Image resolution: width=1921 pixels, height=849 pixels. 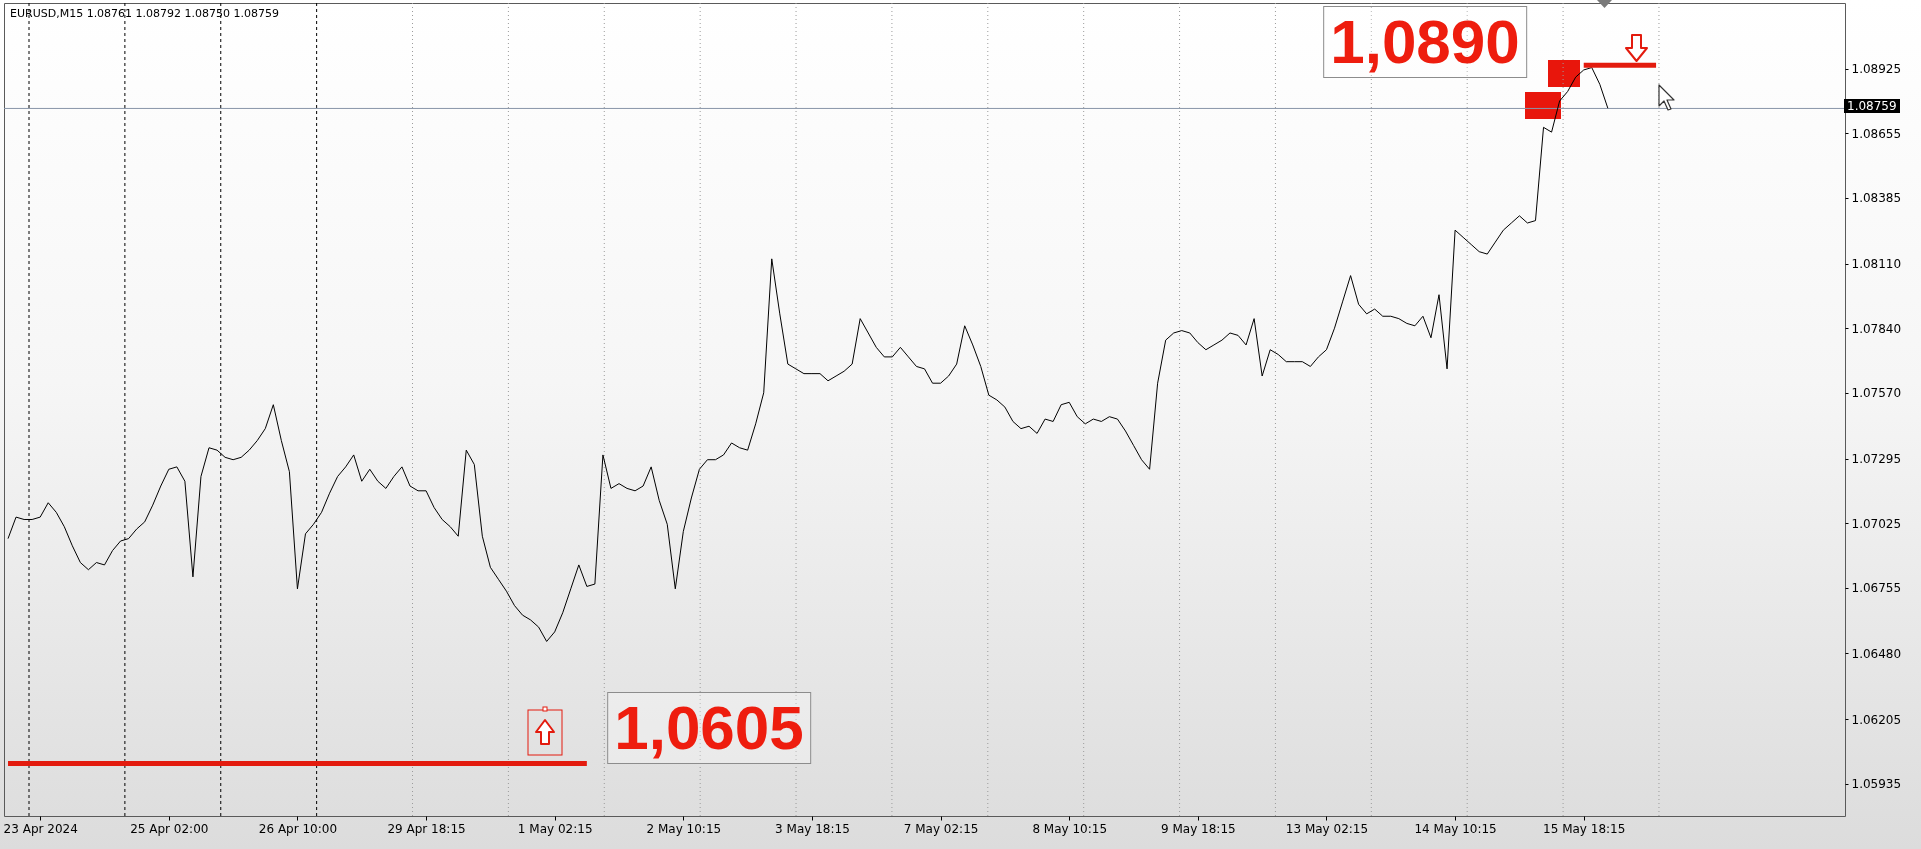 What do you see at coordinates (1876, 133) in the screenshot?
I see `y-tick-label: 1.08655` at bounding box center [1876, 133].